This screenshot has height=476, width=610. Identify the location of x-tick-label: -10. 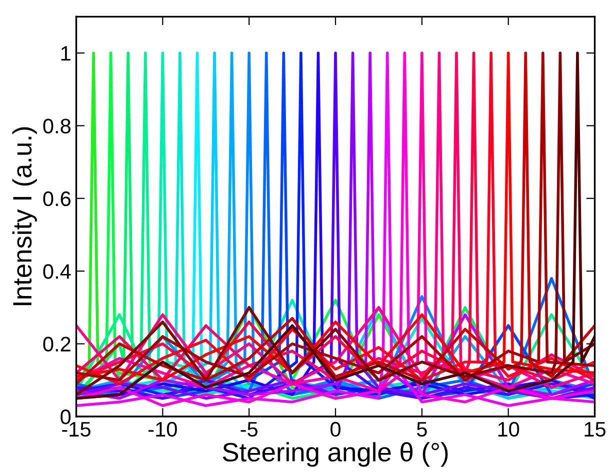
(162, 429).